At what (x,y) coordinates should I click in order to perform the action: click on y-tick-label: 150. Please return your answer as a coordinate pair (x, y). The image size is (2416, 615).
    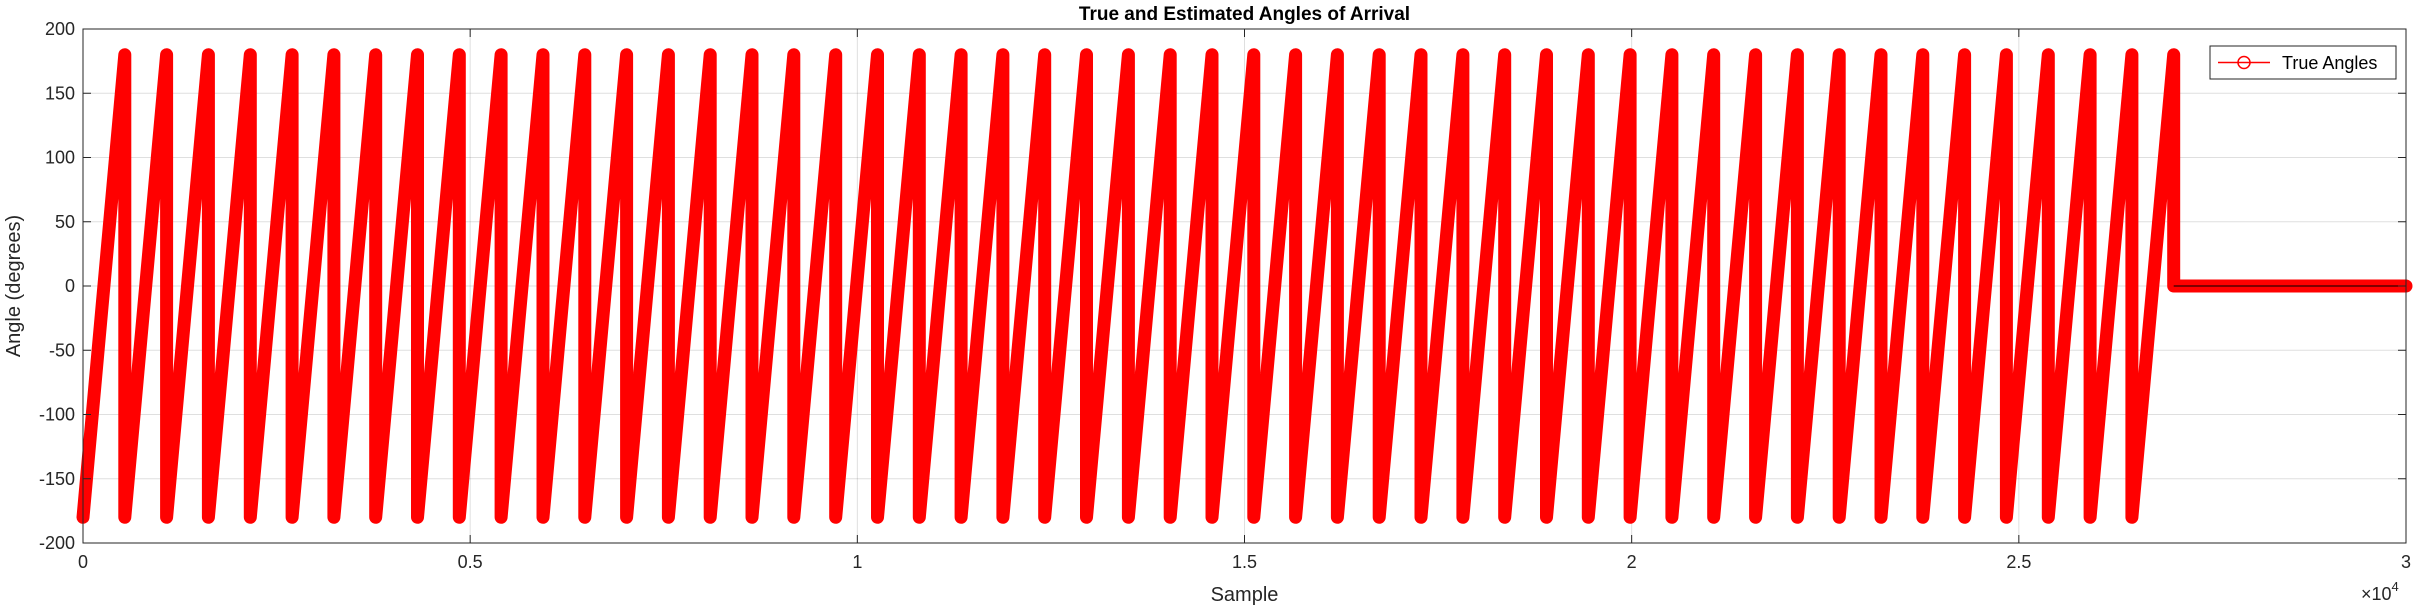
    Looking at the image, I should click on (60, 93).